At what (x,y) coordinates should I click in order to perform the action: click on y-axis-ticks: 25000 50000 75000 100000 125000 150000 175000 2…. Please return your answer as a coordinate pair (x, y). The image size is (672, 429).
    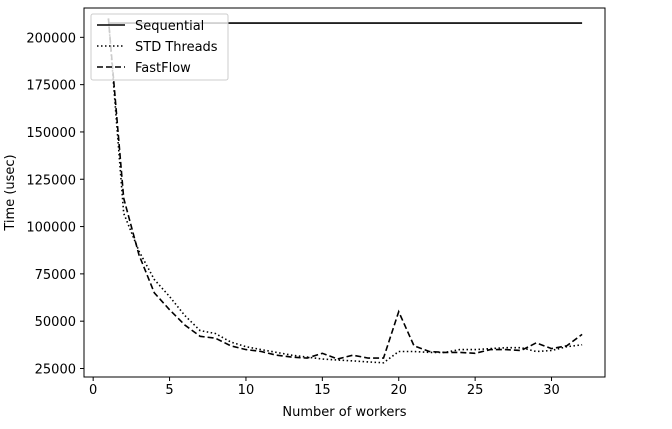
    Looking at the image, I should click on (55, 204).